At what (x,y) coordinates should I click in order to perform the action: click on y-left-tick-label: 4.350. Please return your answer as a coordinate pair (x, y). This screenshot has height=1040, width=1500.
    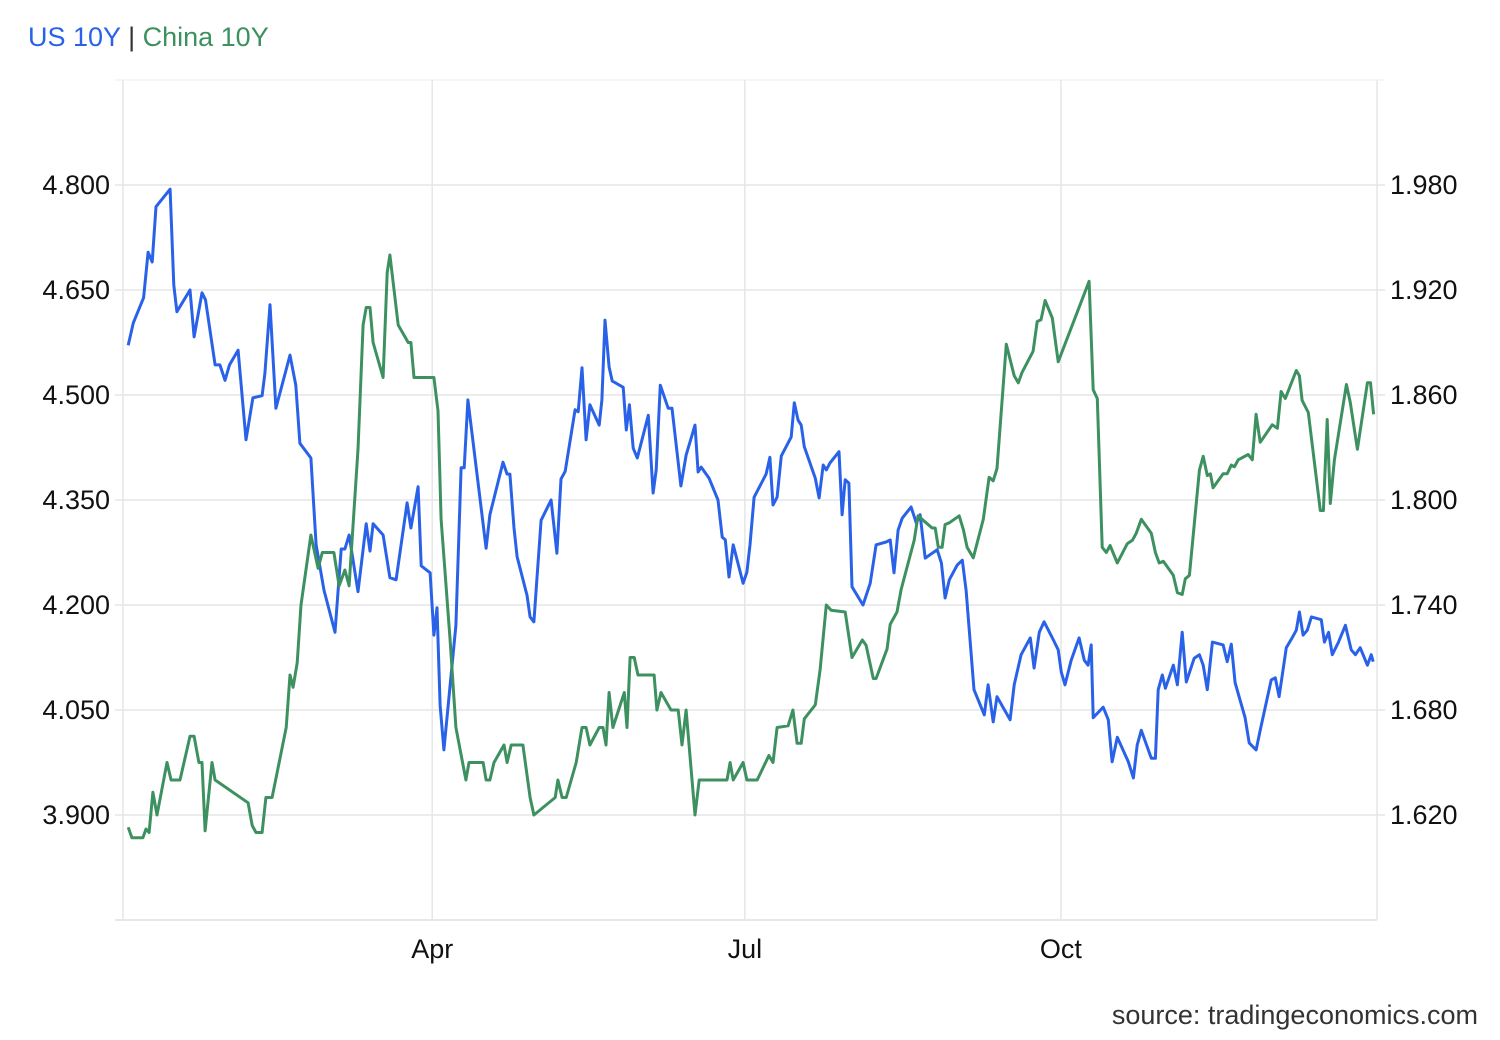
    Looking at the image, I should click on (76, 500).